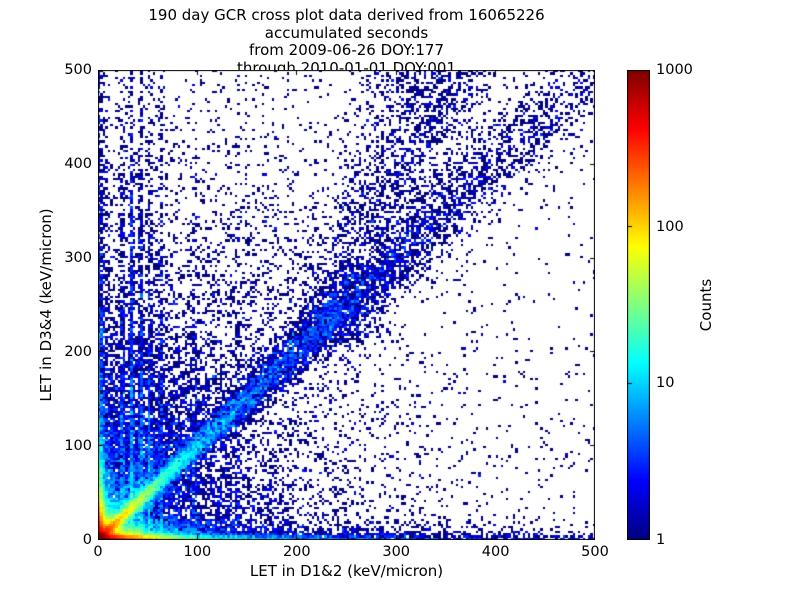 The image size is (800, 600). What do you see at coordinates (674, 70) in the screenshot?
I see `colorbar-tick-label: 1000` at bounding box center [674, 70].